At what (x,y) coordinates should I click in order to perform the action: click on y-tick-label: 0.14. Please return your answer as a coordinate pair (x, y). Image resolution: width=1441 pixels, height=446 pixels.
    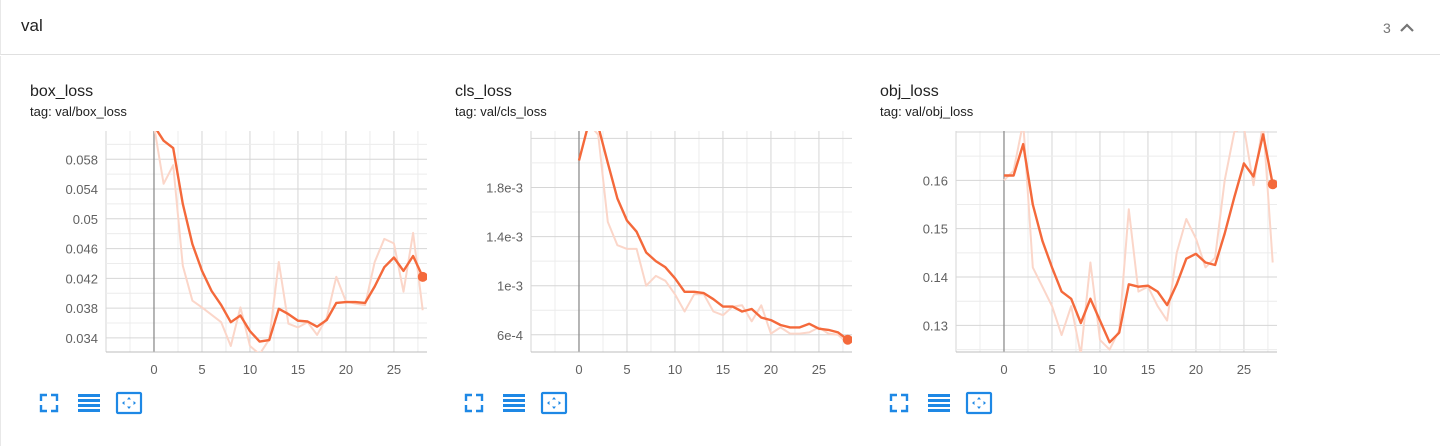
    Looking at the image, I should click on (935, 277).